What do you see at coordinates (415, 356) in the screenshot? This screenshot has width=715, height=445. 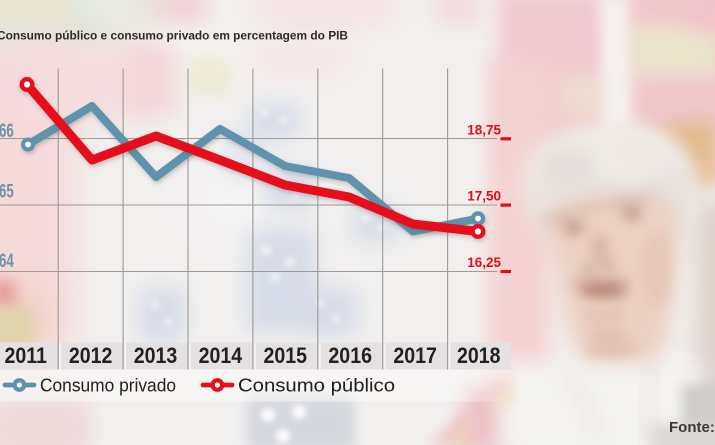 I see `svg-text: 2017` at bounding box center [415, 356].